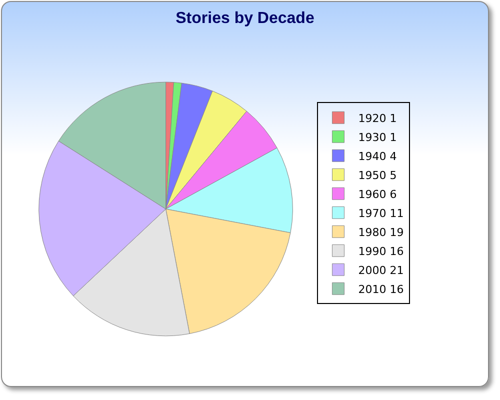  Describe the element at coordinates (377, 194) in the screenshot. I see `legend-label: 1960 6` at that location.